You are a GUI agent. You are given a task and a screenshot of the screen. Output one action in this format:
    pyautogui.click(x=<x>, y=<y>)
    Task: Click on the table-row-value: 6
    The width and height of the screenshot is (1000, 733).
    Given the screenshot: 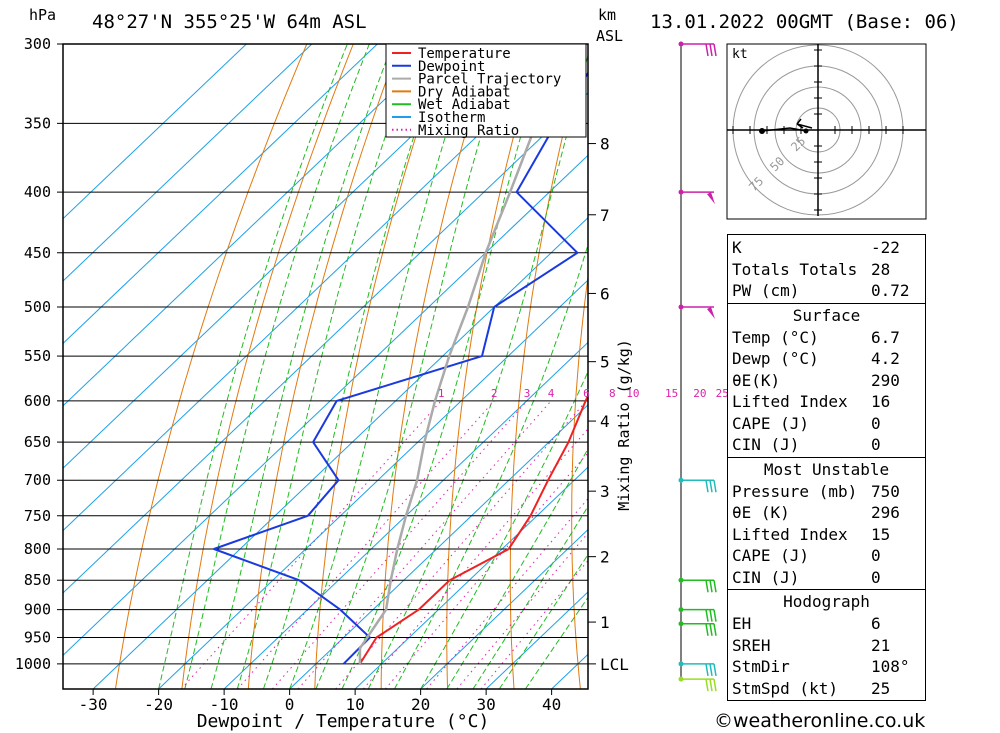 What is the action you would take?
    pyautogui.click(x=876, y=623)
    